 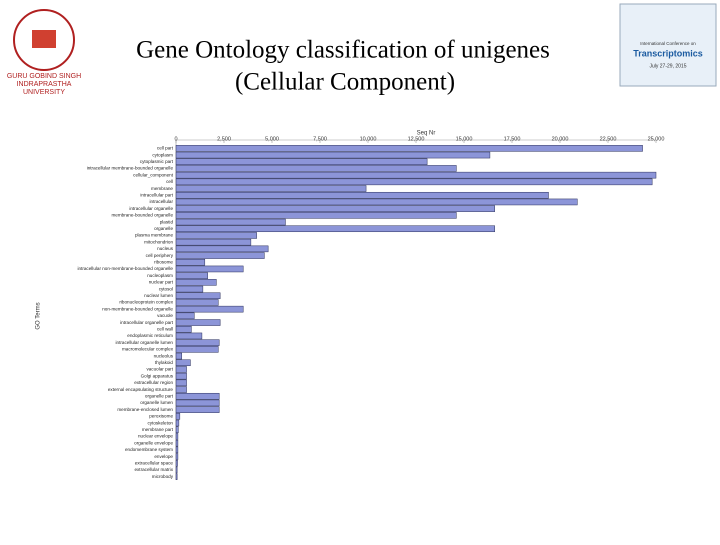 I want to click on y-tick-label: cell part, so click(x=165, y=148).